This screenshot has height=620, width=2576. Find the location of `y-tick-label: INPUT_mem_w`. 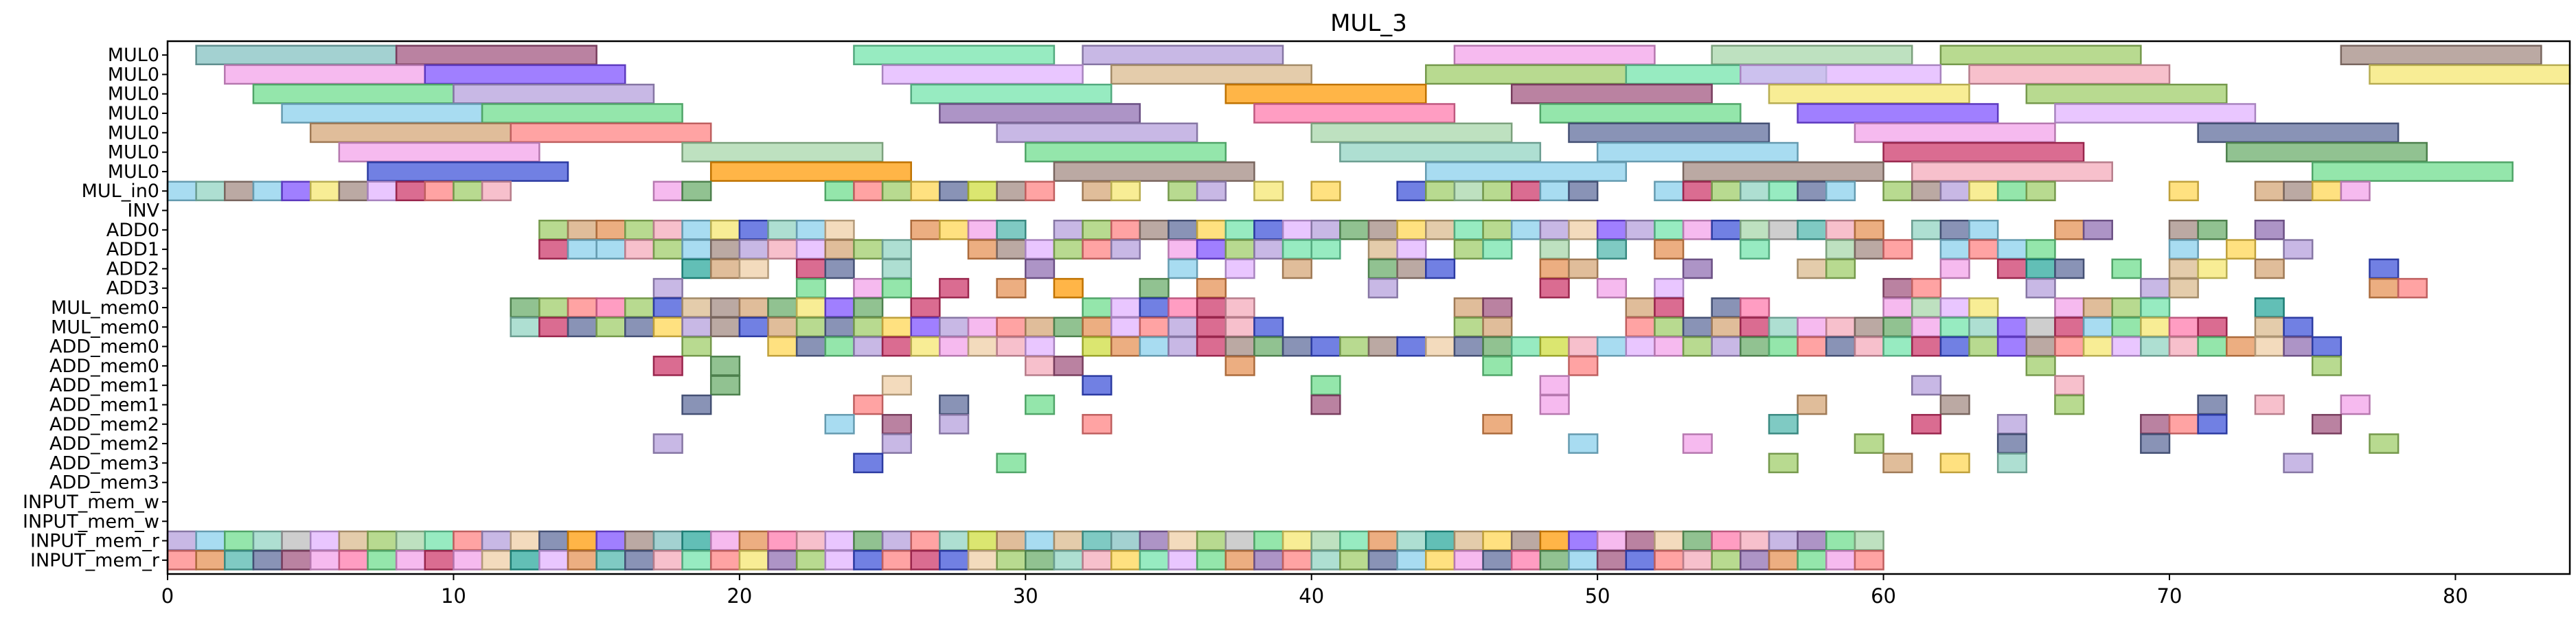

y-tick-label: INPUT_mem_w is located at coordinates (91, 502).